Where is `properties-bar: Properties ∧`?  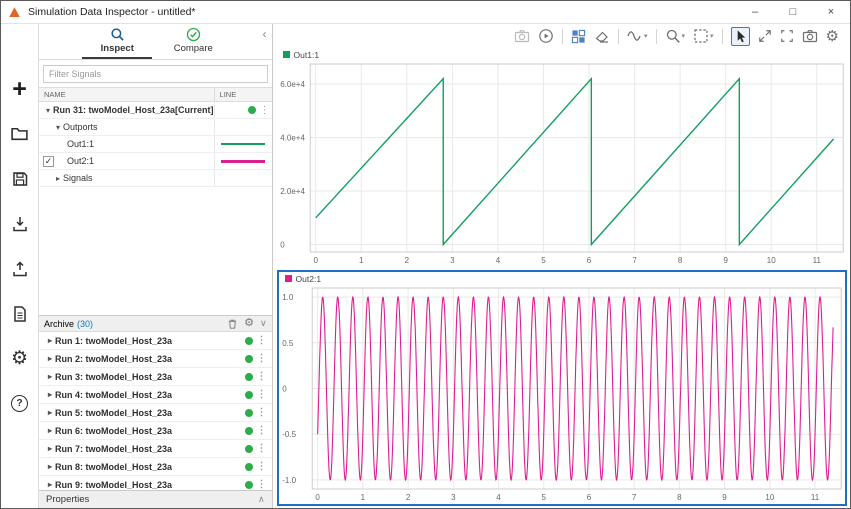 properties-bar: Properties ∧ is located at coordinates (155, 499).